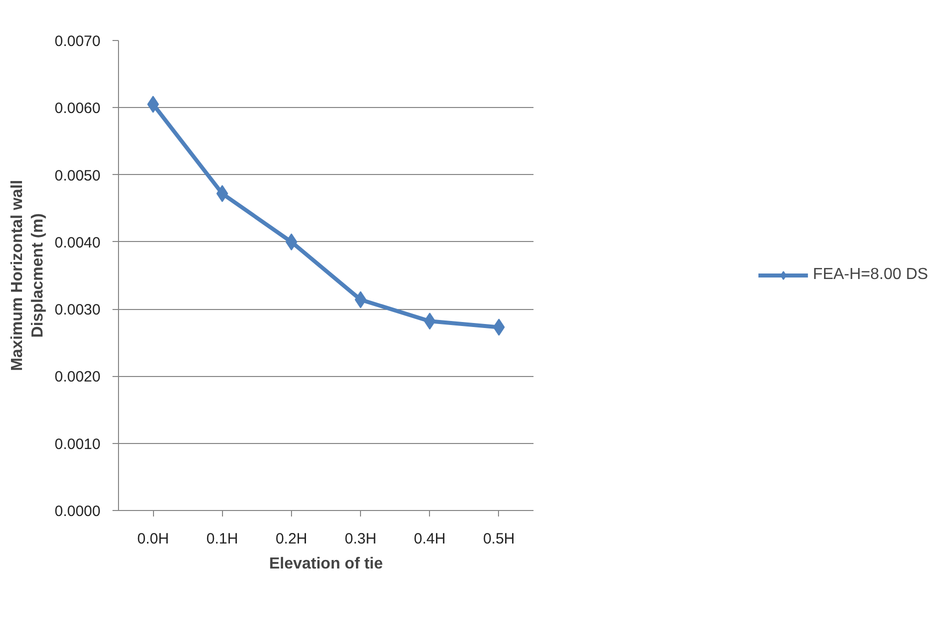  Describe the element at coordinates (870, 275) in the screenshot. I see `legend-label: FEA-H=8.00 DS` at that location.